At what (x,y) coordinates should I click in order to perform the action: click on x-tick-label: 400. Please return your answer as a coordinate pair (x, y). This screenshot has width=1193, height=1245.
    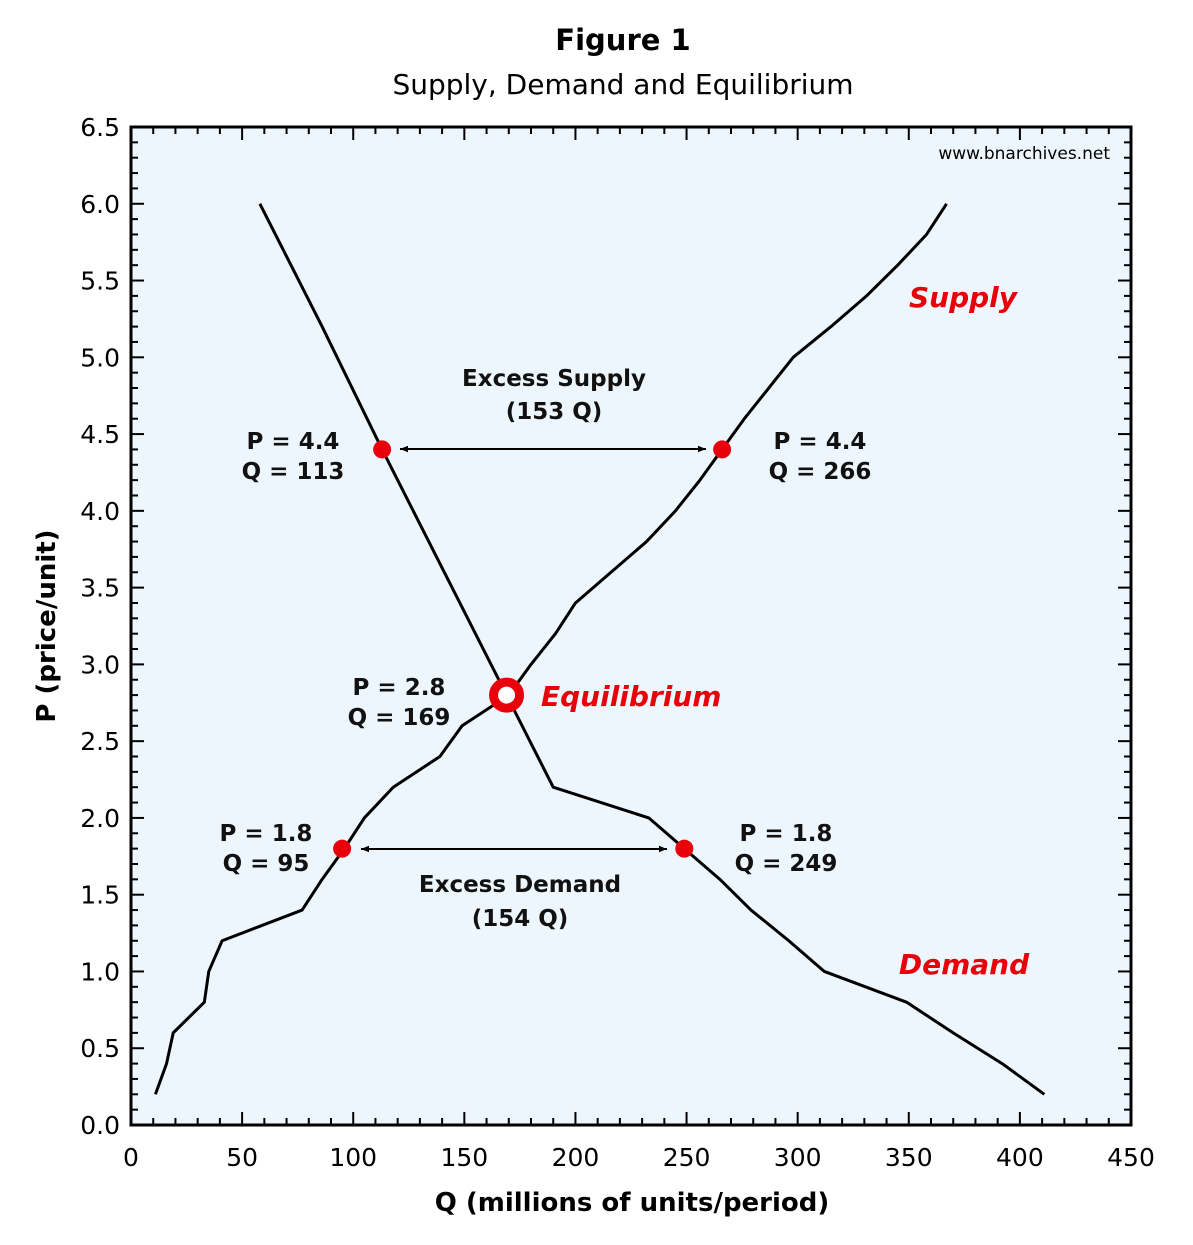
    Looking at the image, I should click on (1020, 1157).